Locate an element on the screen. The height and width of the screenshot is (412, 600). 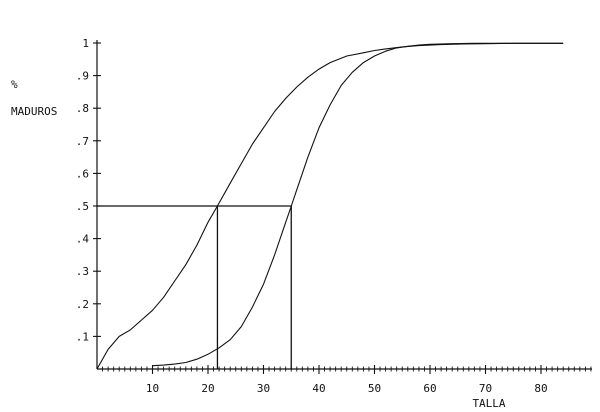
y-tick-label: .1 is located at coordinates (82, 336).